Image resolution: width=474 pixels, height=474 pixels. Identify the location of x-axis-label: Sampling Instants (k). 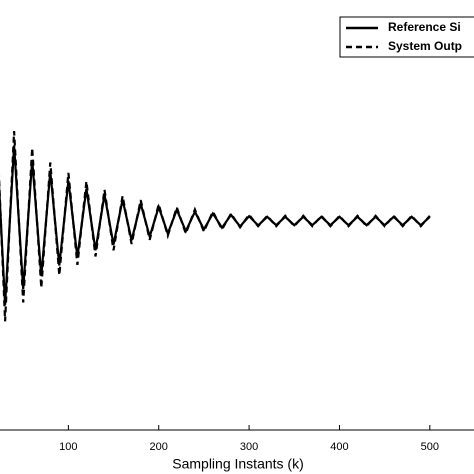
(238, 464).